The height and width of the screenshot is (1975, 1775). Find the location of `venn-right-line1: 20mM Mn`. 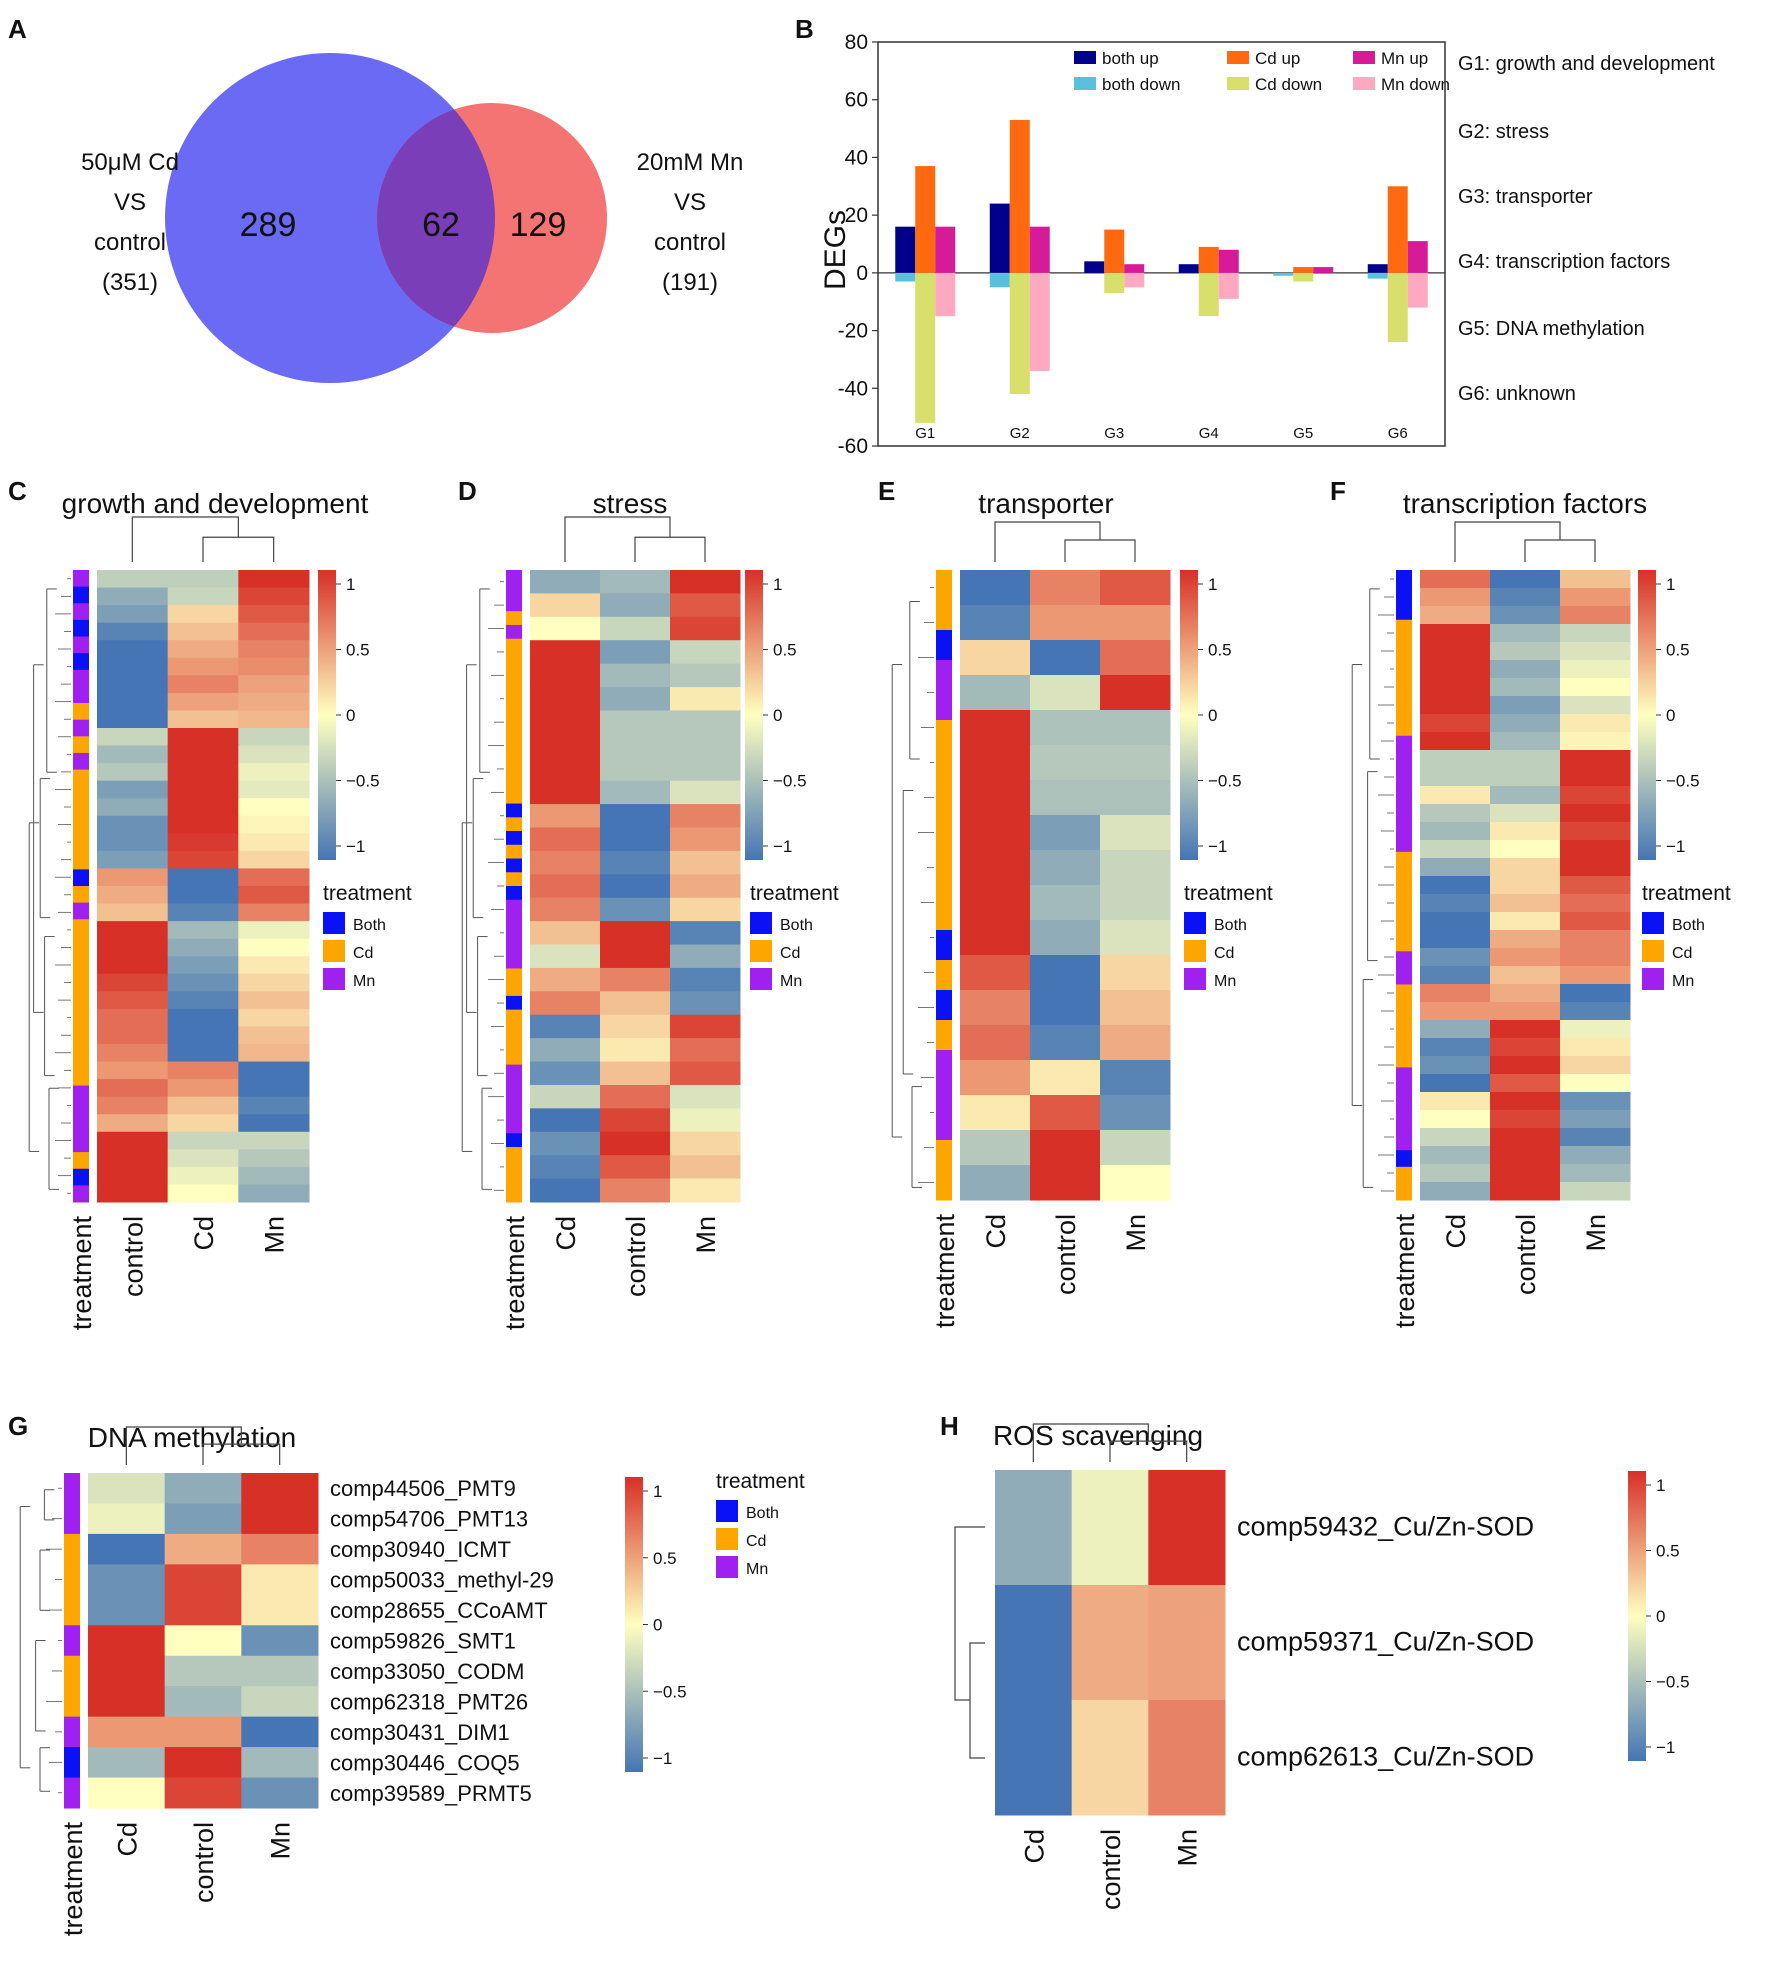

venn-right-line1: 20mM Mn is located at coordinates (690, 162).